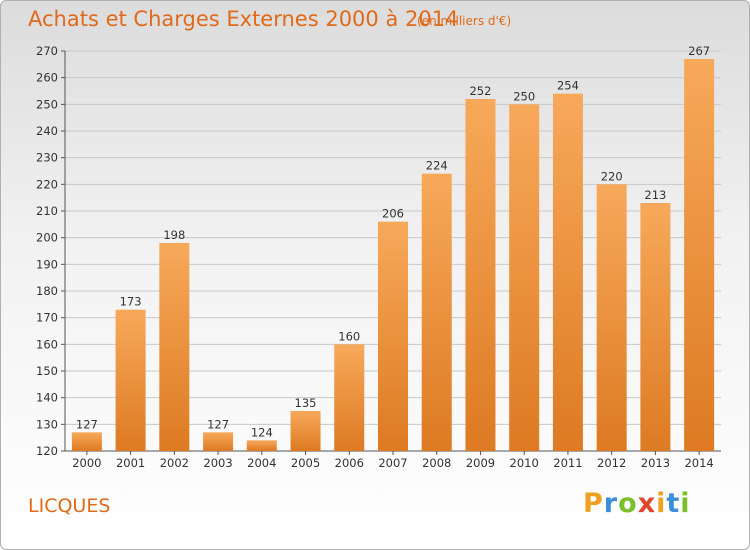 This screenshot has height=550, width=750. What do you see at coordinates (47, 158) in the screenshot?
I see `y-tick-label: 230` at bounding box center [47, 158].